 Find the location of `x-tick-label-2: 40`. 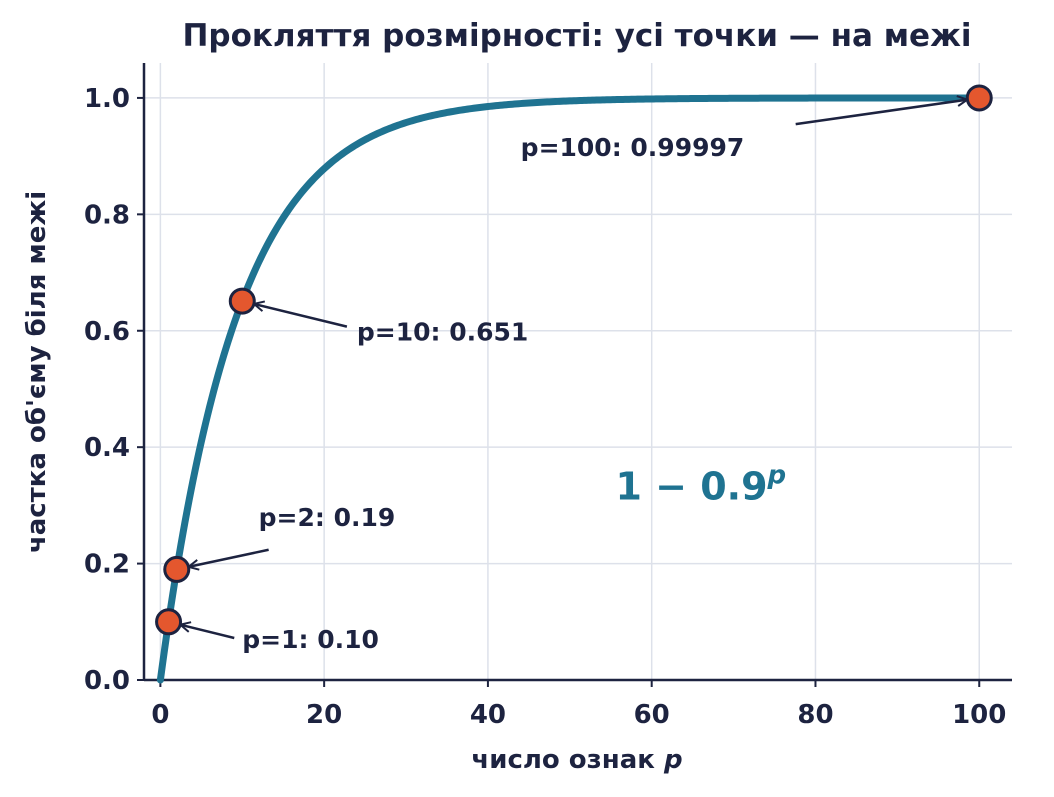

x-tick-label-2: 40 is located at coordinates (488, 715).